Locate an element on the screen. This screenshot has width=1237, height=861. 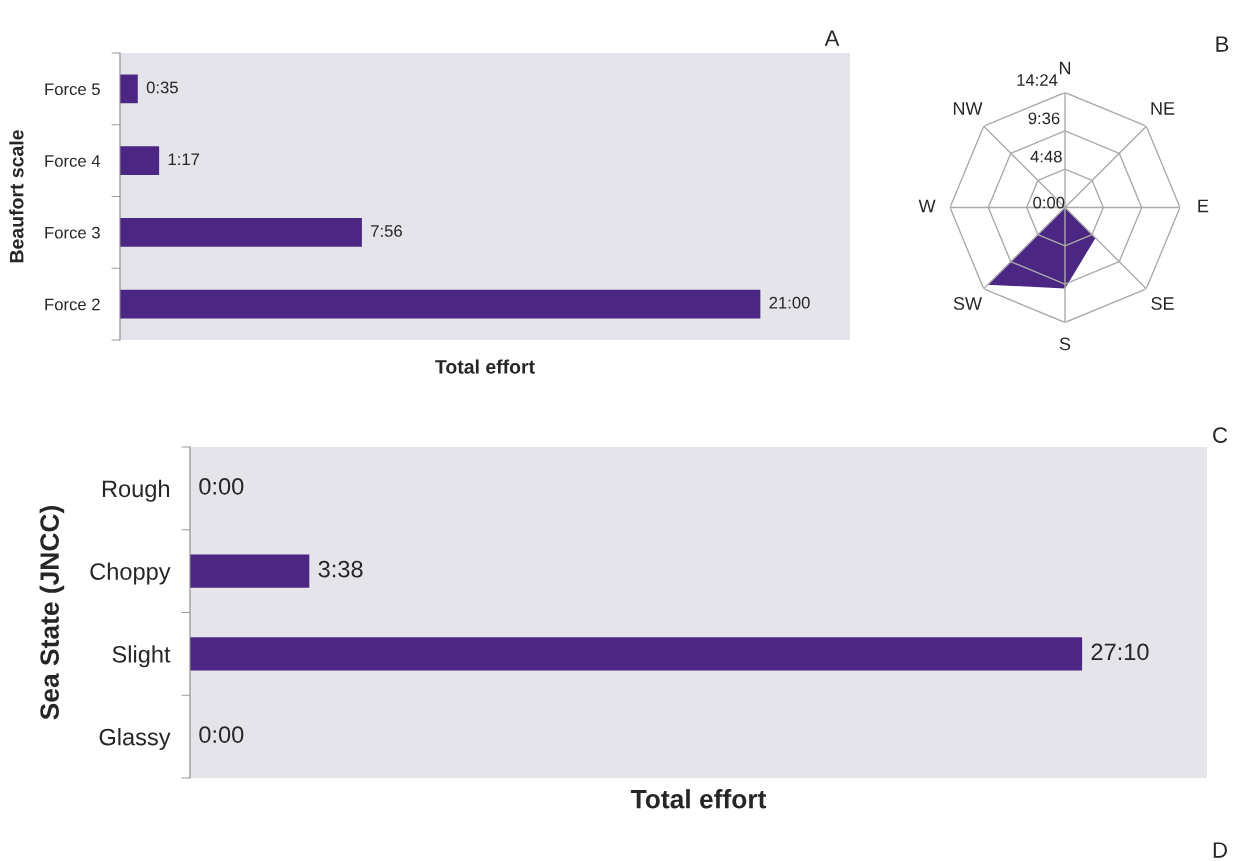
data-label: 3:38 is located at coordinates (340, 569).